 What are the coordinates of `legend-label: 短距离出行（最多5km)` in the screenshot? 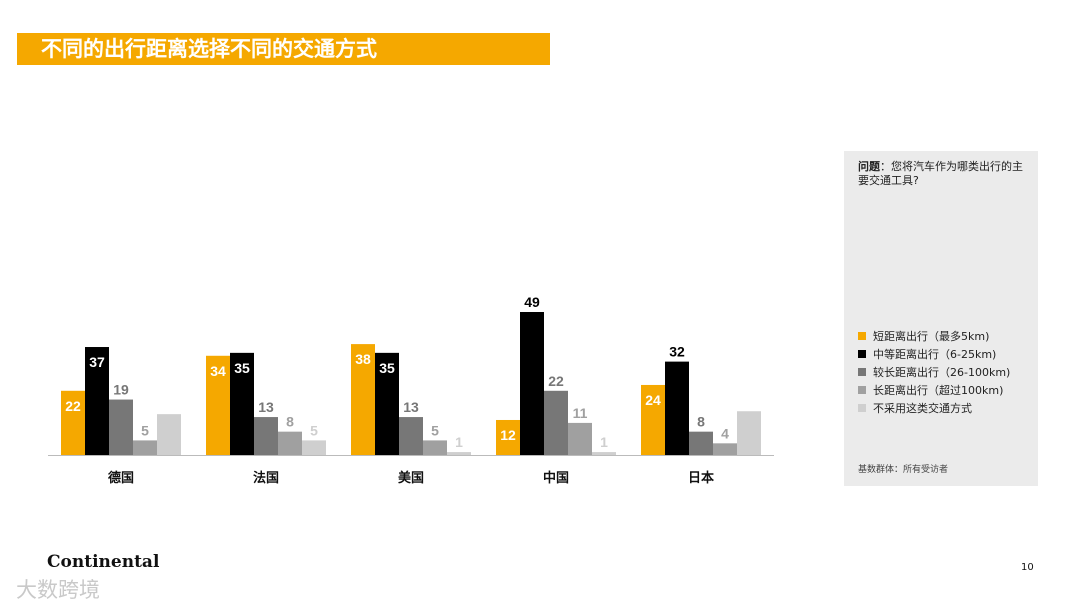 It's located at (931, 336).